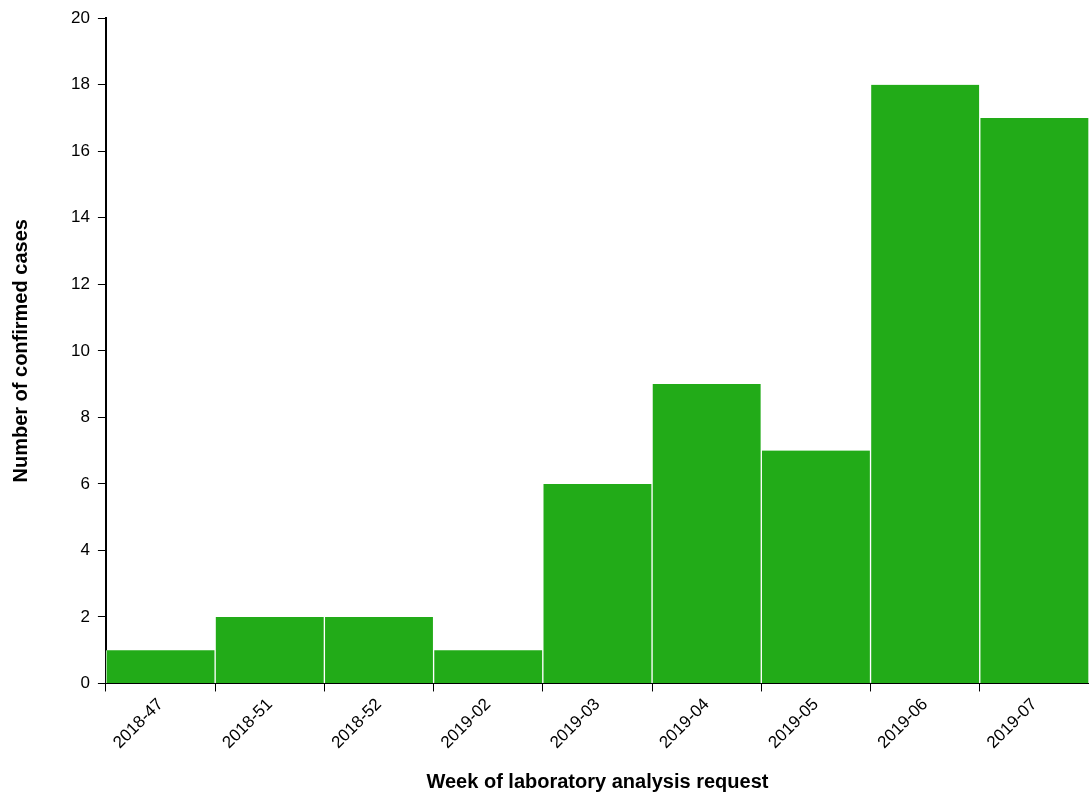  Describe the element at coordinates (80, 350) in the screenshot. I see `y-tick-label: 10` at that location.